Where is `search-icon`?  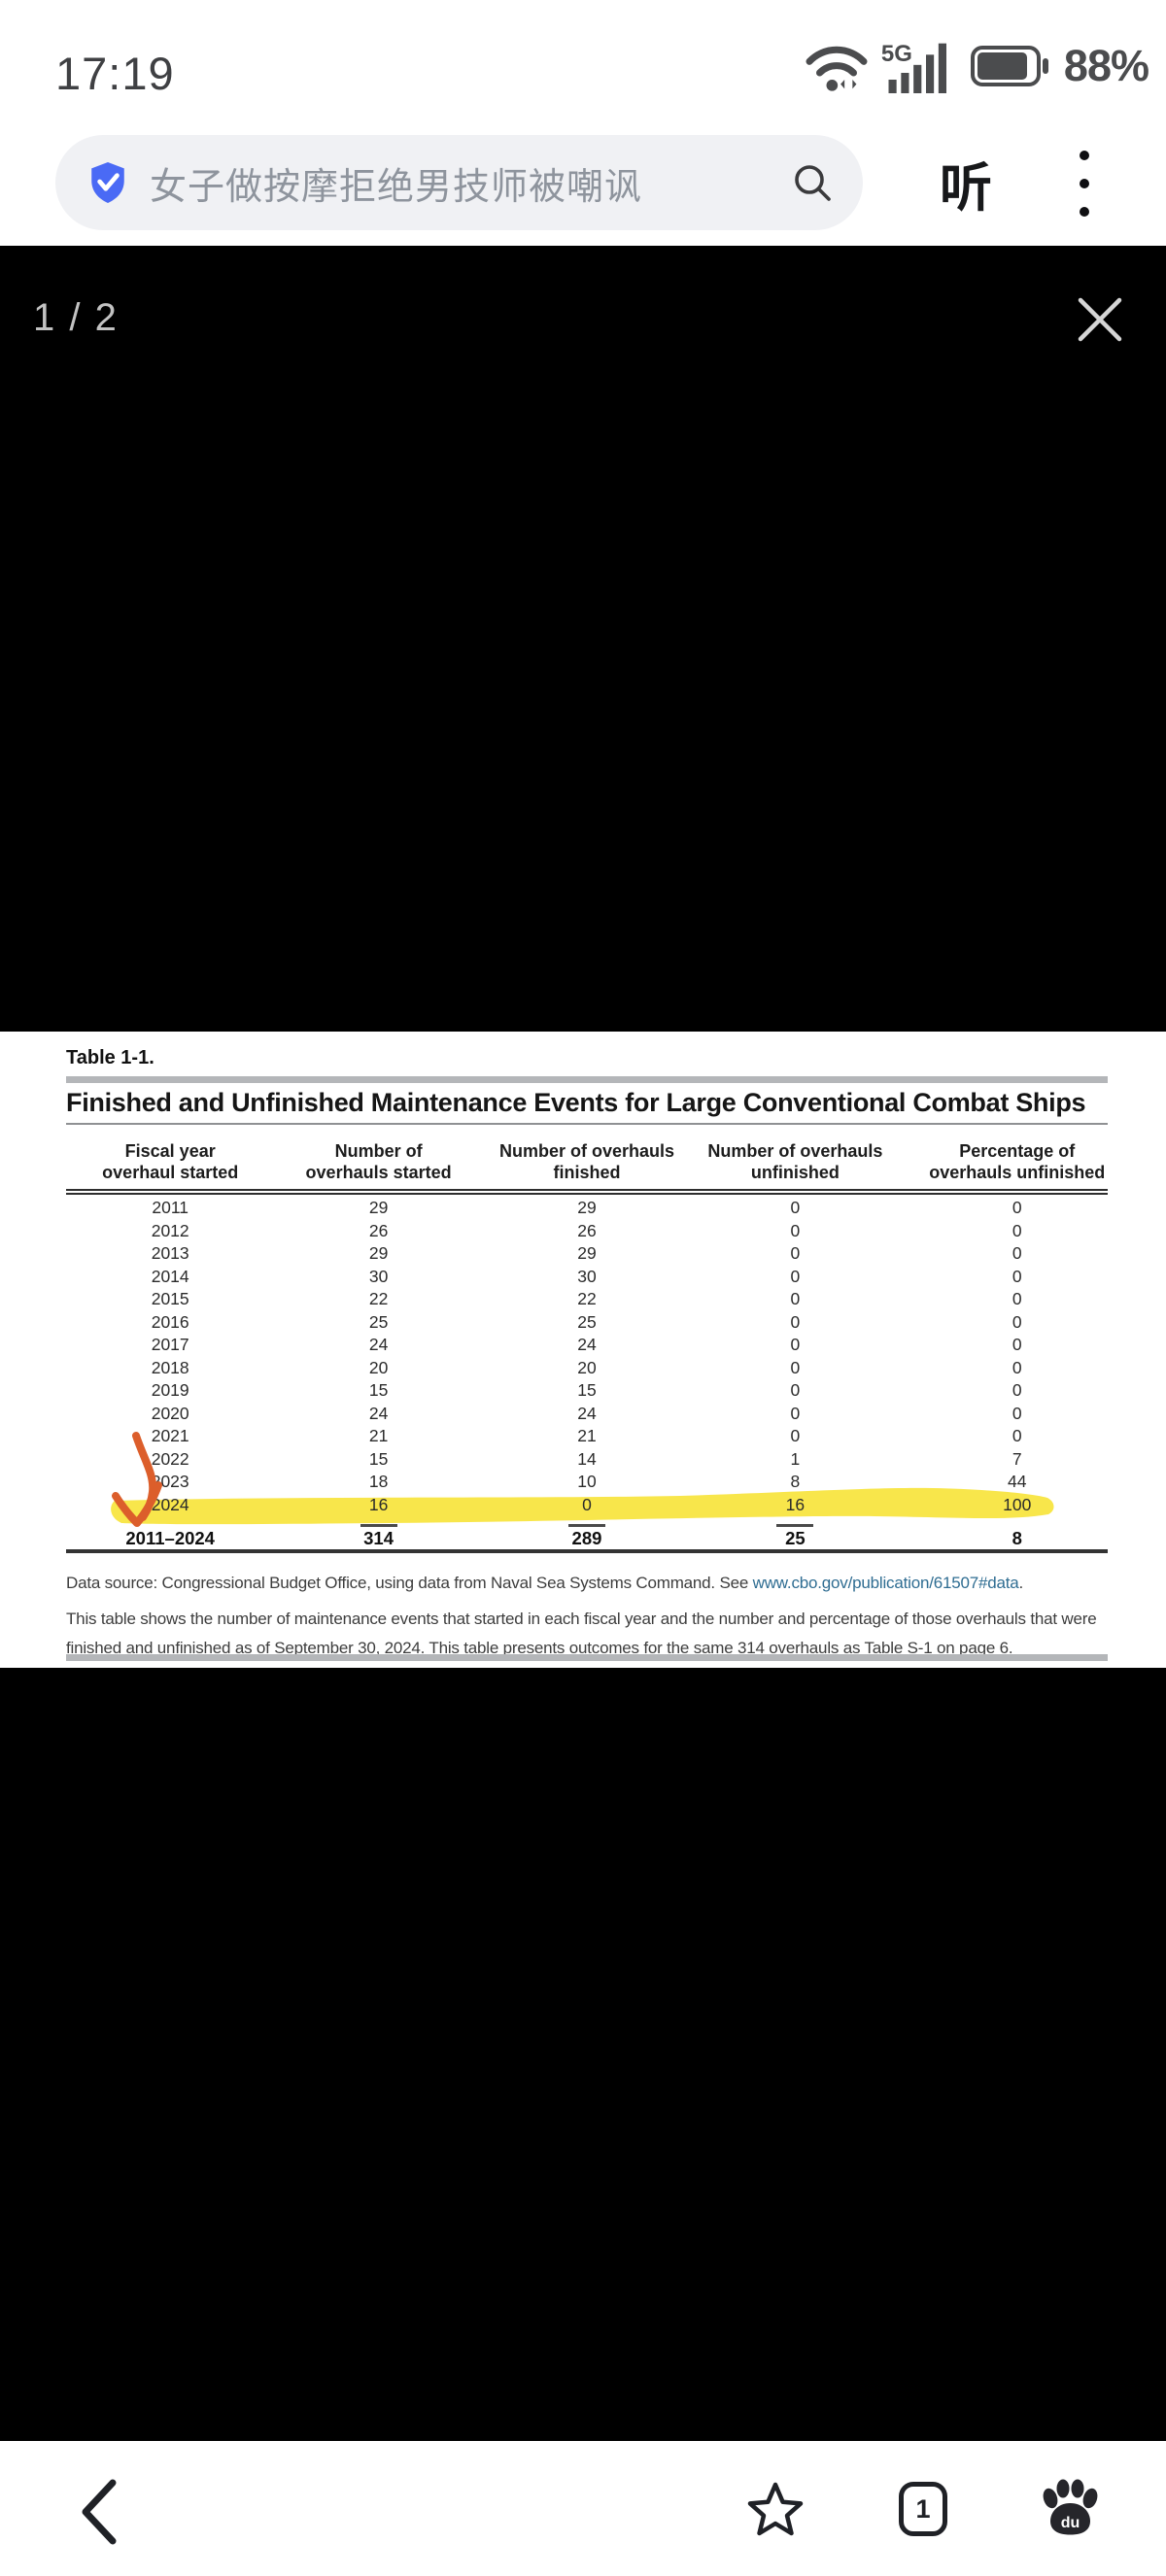 search-icon is located at coordinates (812, 182).